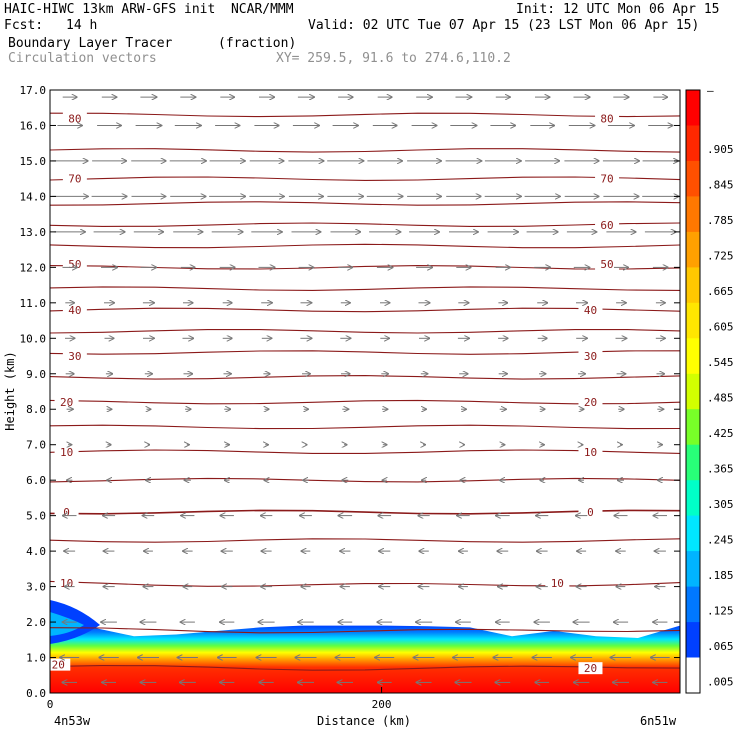 This screenshot has width=740, height=740. Describe the element at coordinates (720, 256) in the screenshot. I see `colorbar-label: .725` at that location.